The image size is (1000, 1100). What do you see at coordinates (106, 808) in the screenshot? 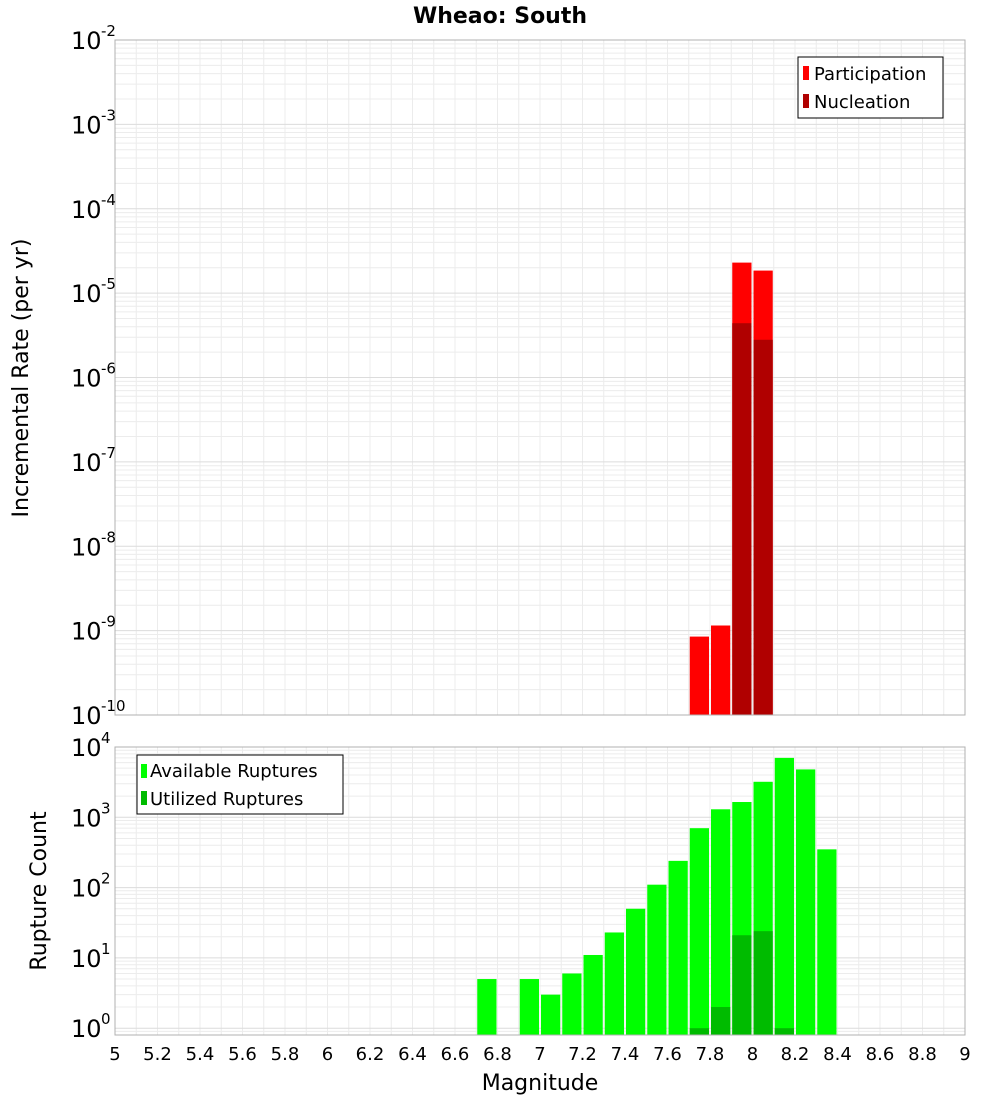
I see `count-y-tick-exponent: 3` at bounding box center [106, 808].